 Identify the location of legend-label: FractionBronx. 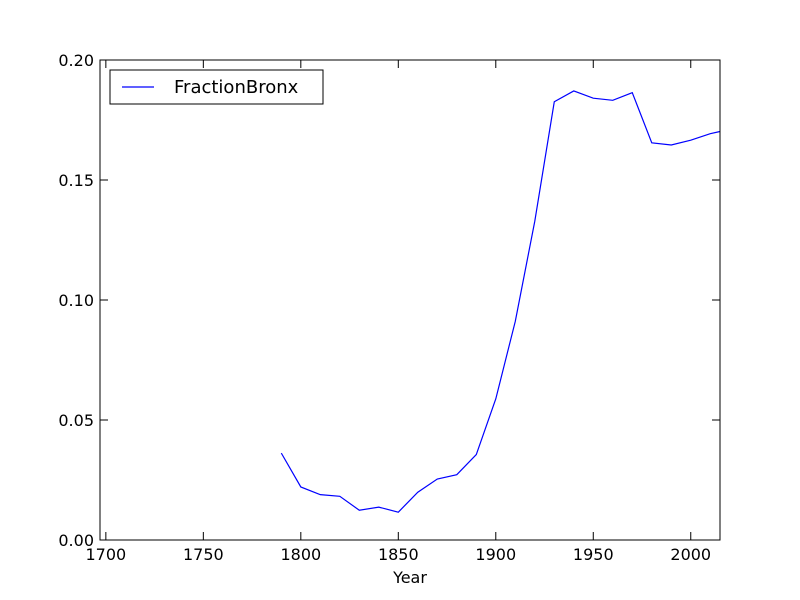
(236, 87).